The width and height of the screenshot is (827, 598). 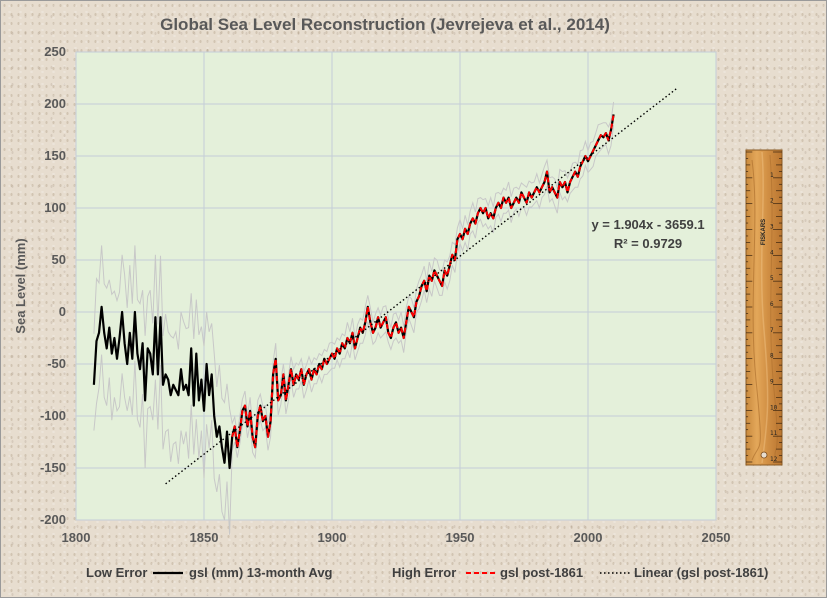 I want to click on ruler-tick-label: 9, so click(x=772, y=382).